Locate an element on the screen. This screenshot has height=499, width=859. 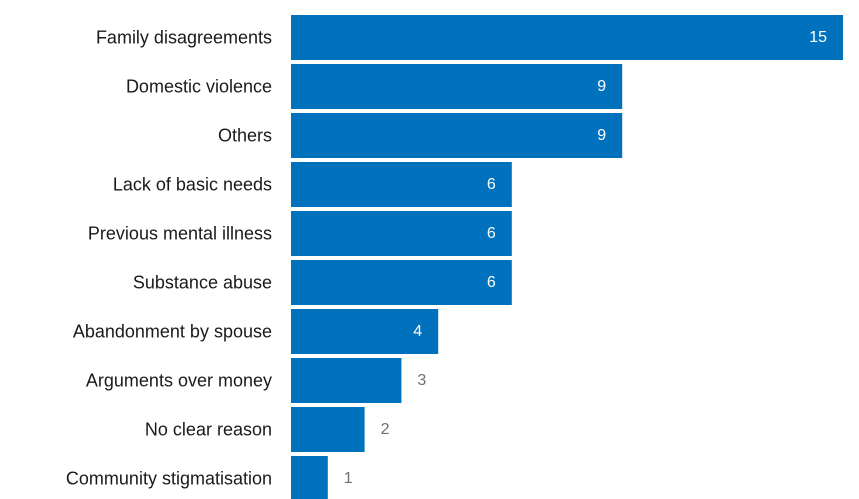
category-label-3: Lack of basic needs is located at coordinates (192, 185).